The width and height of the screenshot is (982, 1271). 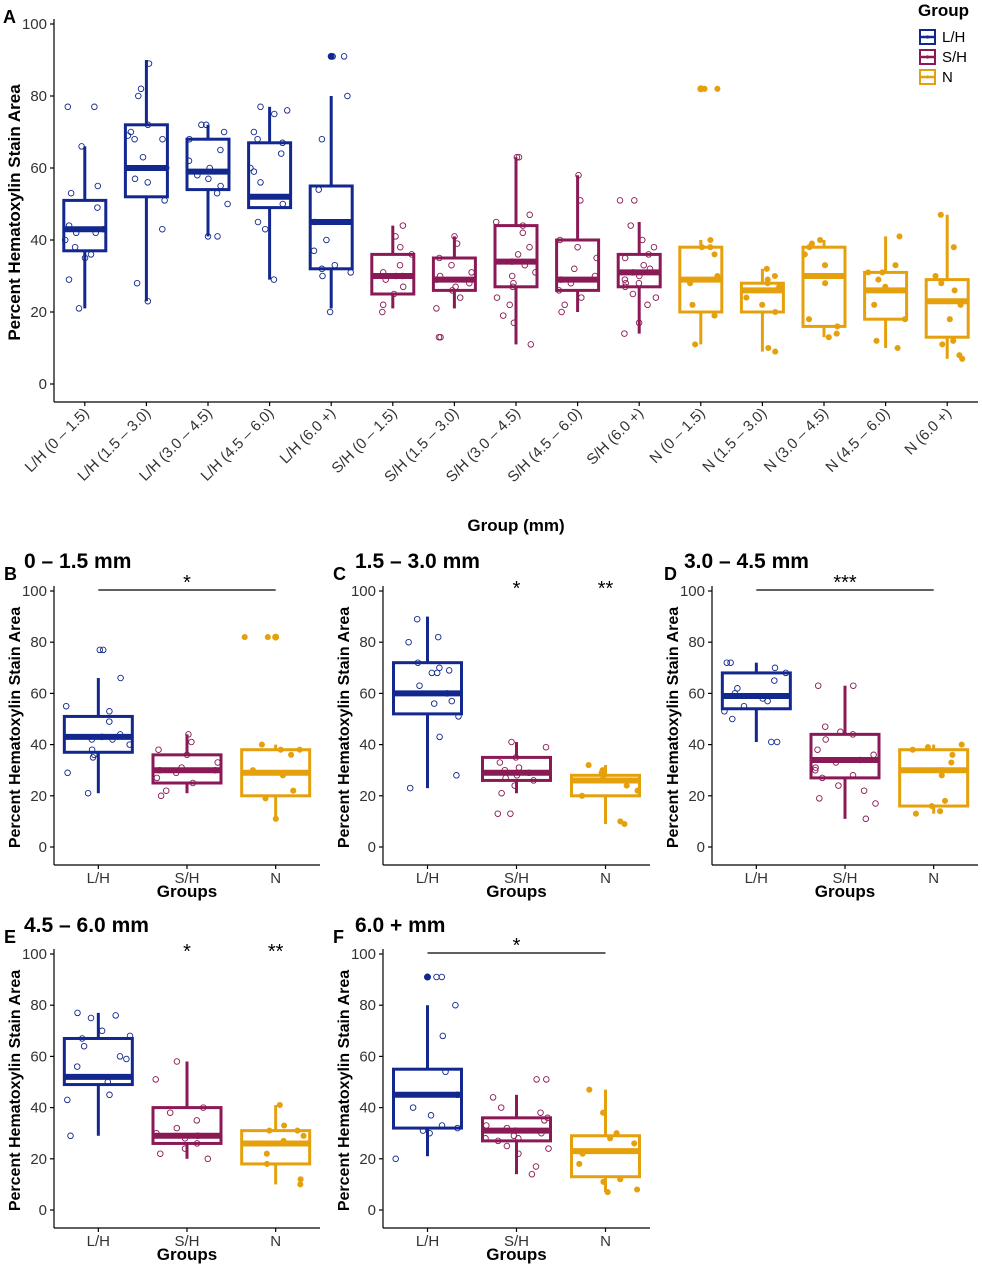 I want to click on legend: Group L/H S/H N, so click(x=943, y=43).